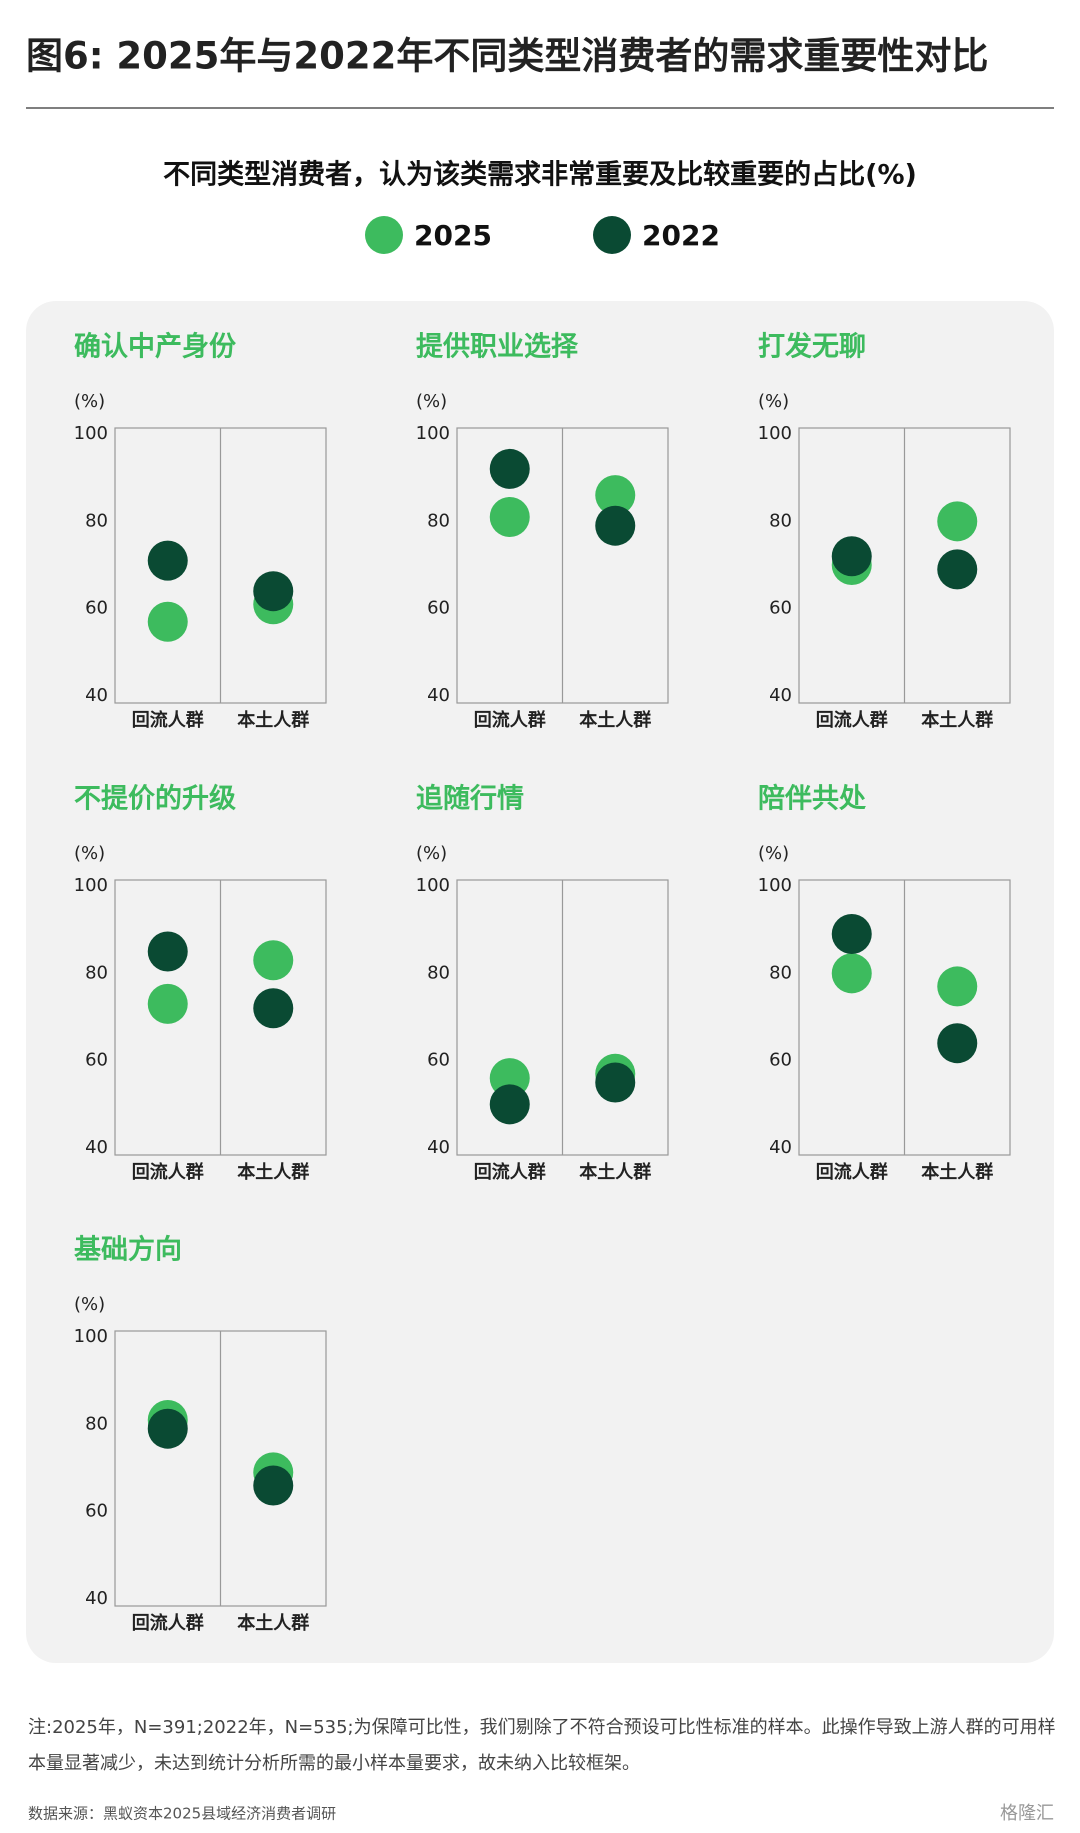 The width and height of the screenshot is (1080, 1833). What do you see at coordinates (182, 1814) in the screenshot?
I see `source: 数据来源：黑蚁资本2025县域经济消费者调研` at bounding box center [182, 1814].